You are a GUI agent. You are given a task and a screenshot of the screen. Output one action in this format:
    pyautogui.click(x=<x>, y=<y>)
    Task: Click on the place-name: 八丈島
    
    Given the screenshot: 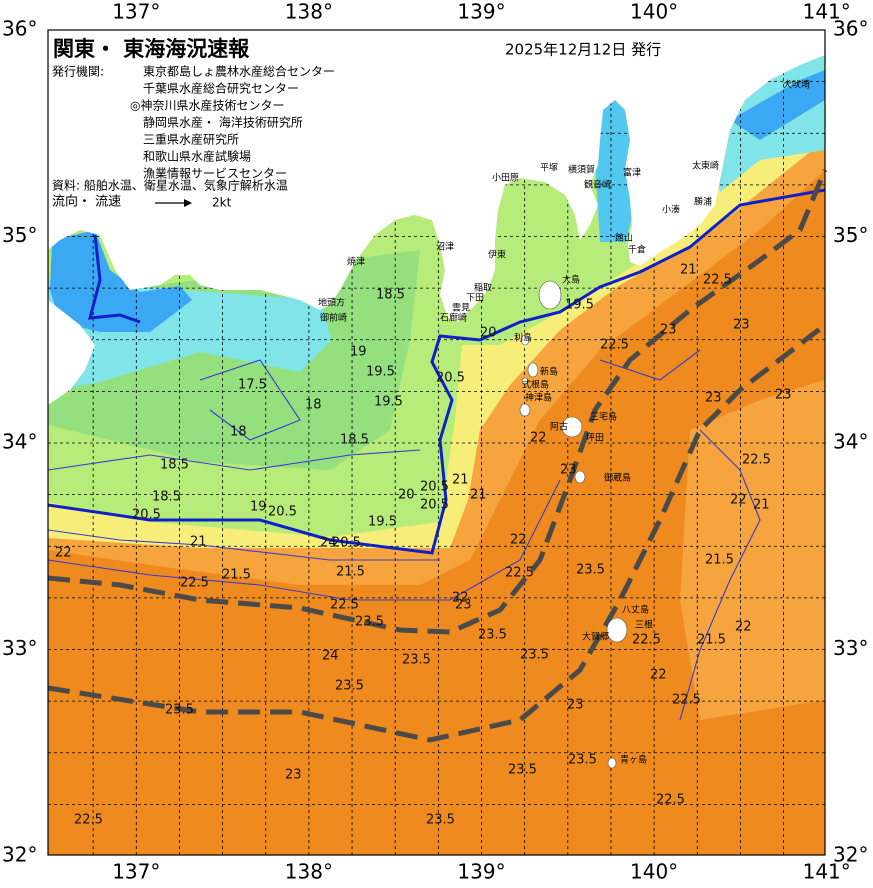 What is the action you would take?
    pyautogui.click(x=635, y=610)
    